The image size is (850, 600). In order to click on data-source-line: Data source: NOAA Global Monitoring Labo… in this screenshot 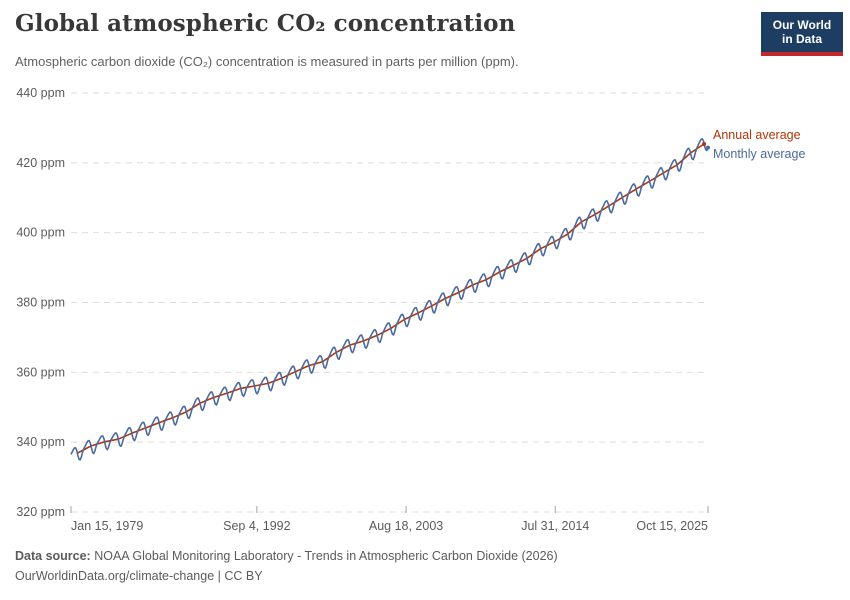, I will do `click(286, 556)`.